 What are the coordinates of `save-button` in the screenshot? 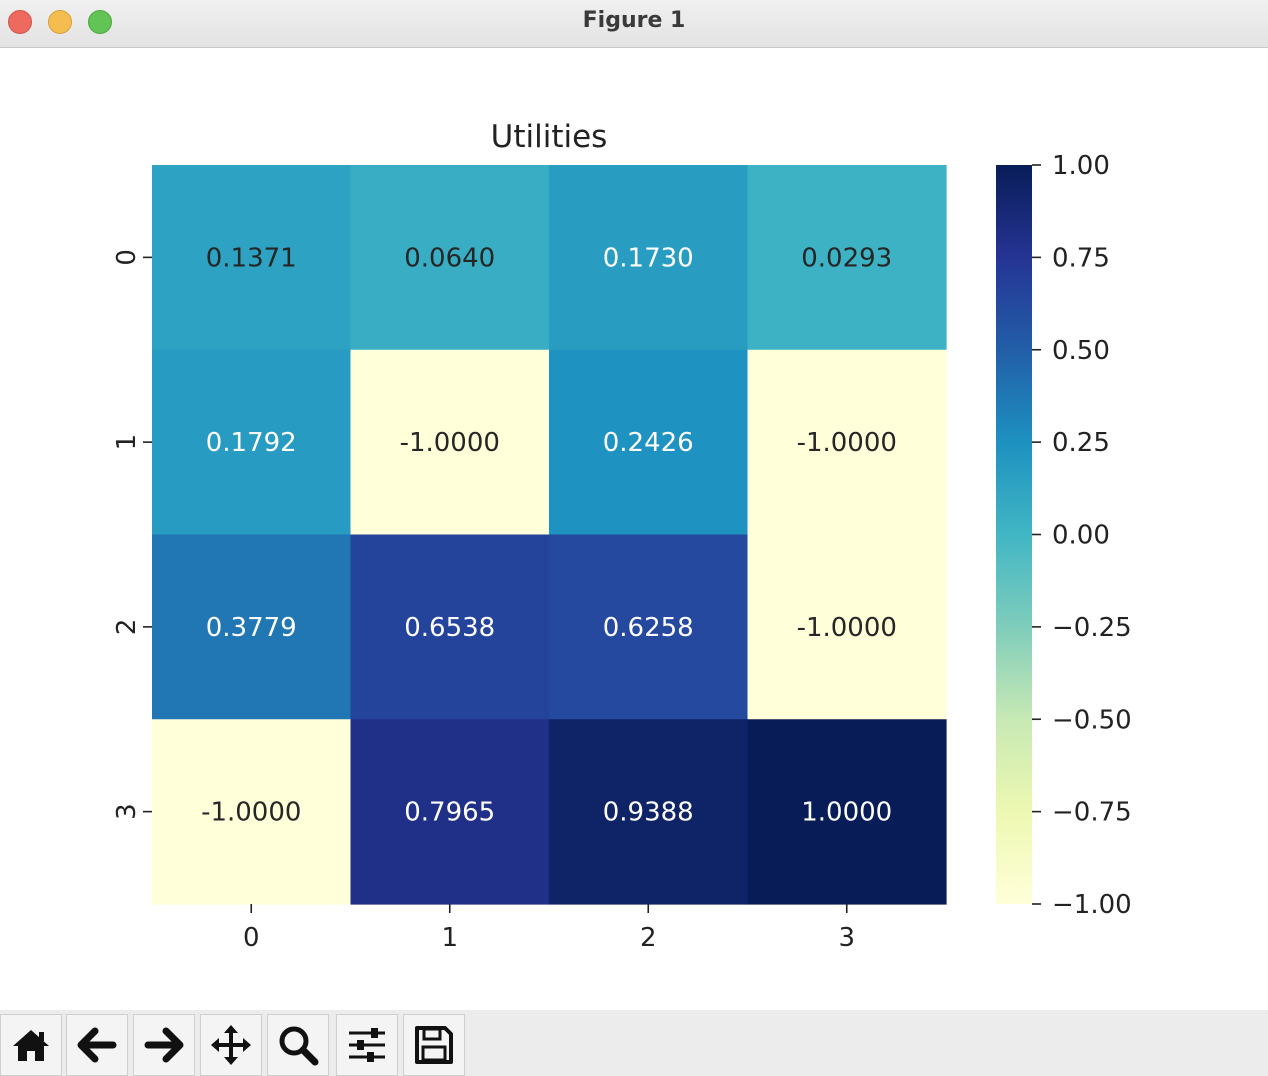 It's located at (434, 1045).